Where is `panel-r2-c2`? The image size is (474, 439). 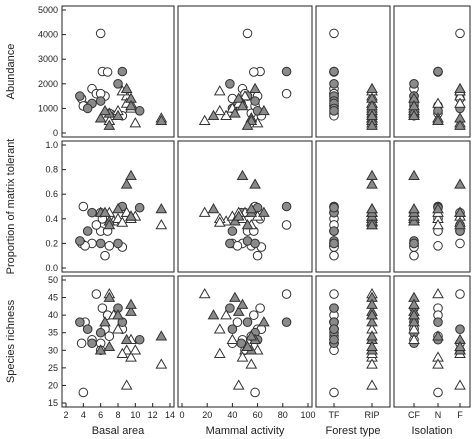
panel-r2-c2 is located at coordinates (353, 341).